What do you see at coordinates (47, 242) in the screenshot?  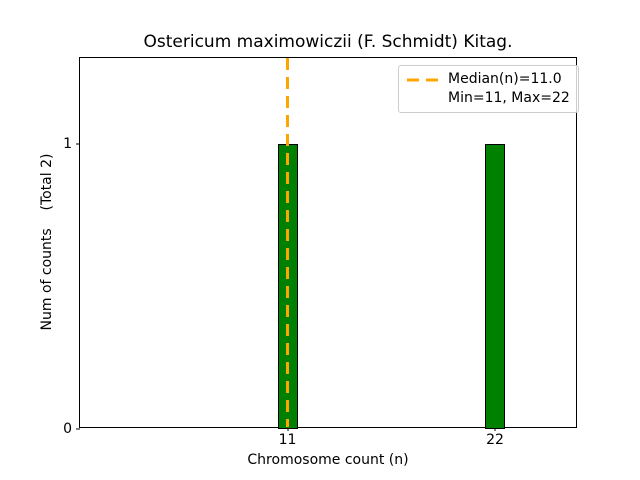 I see `y-axis-label: Num of counts (Total 2)` at bounding box center [47, 242].